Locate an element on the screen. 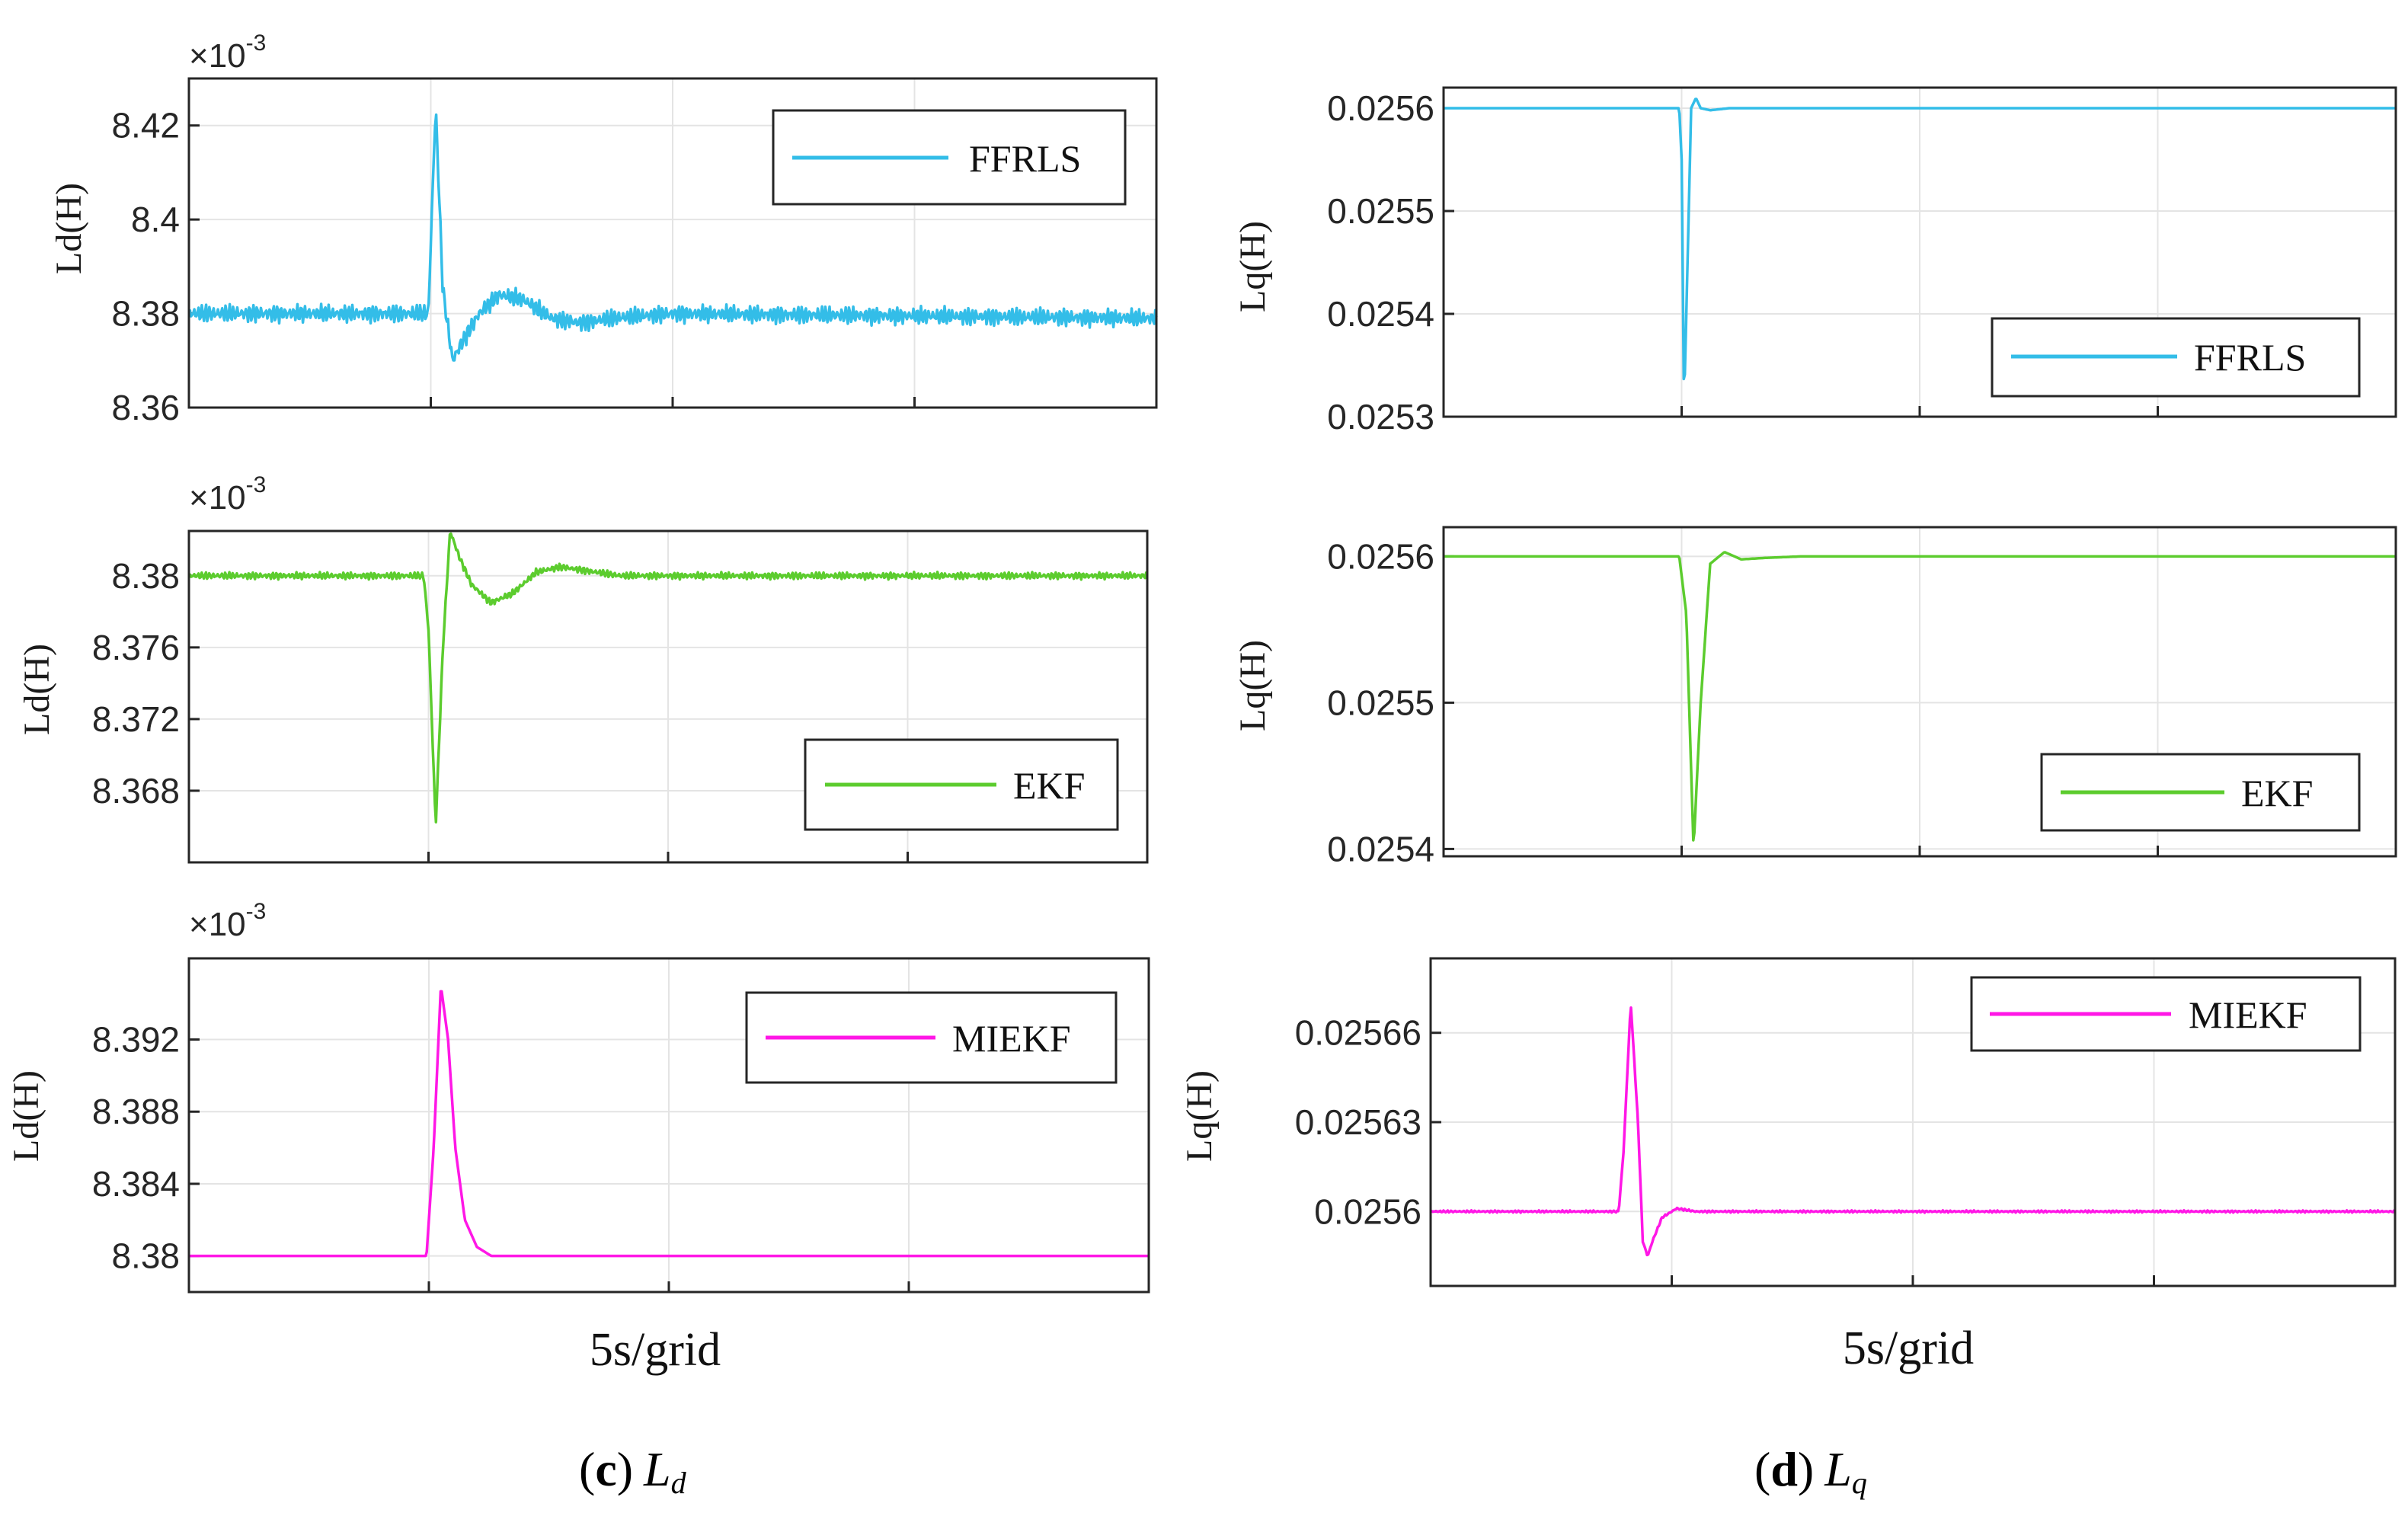 This screenshot has height=1516, width=2408. caption-right: (d) Lq is located at coordinates (1810, 1471).